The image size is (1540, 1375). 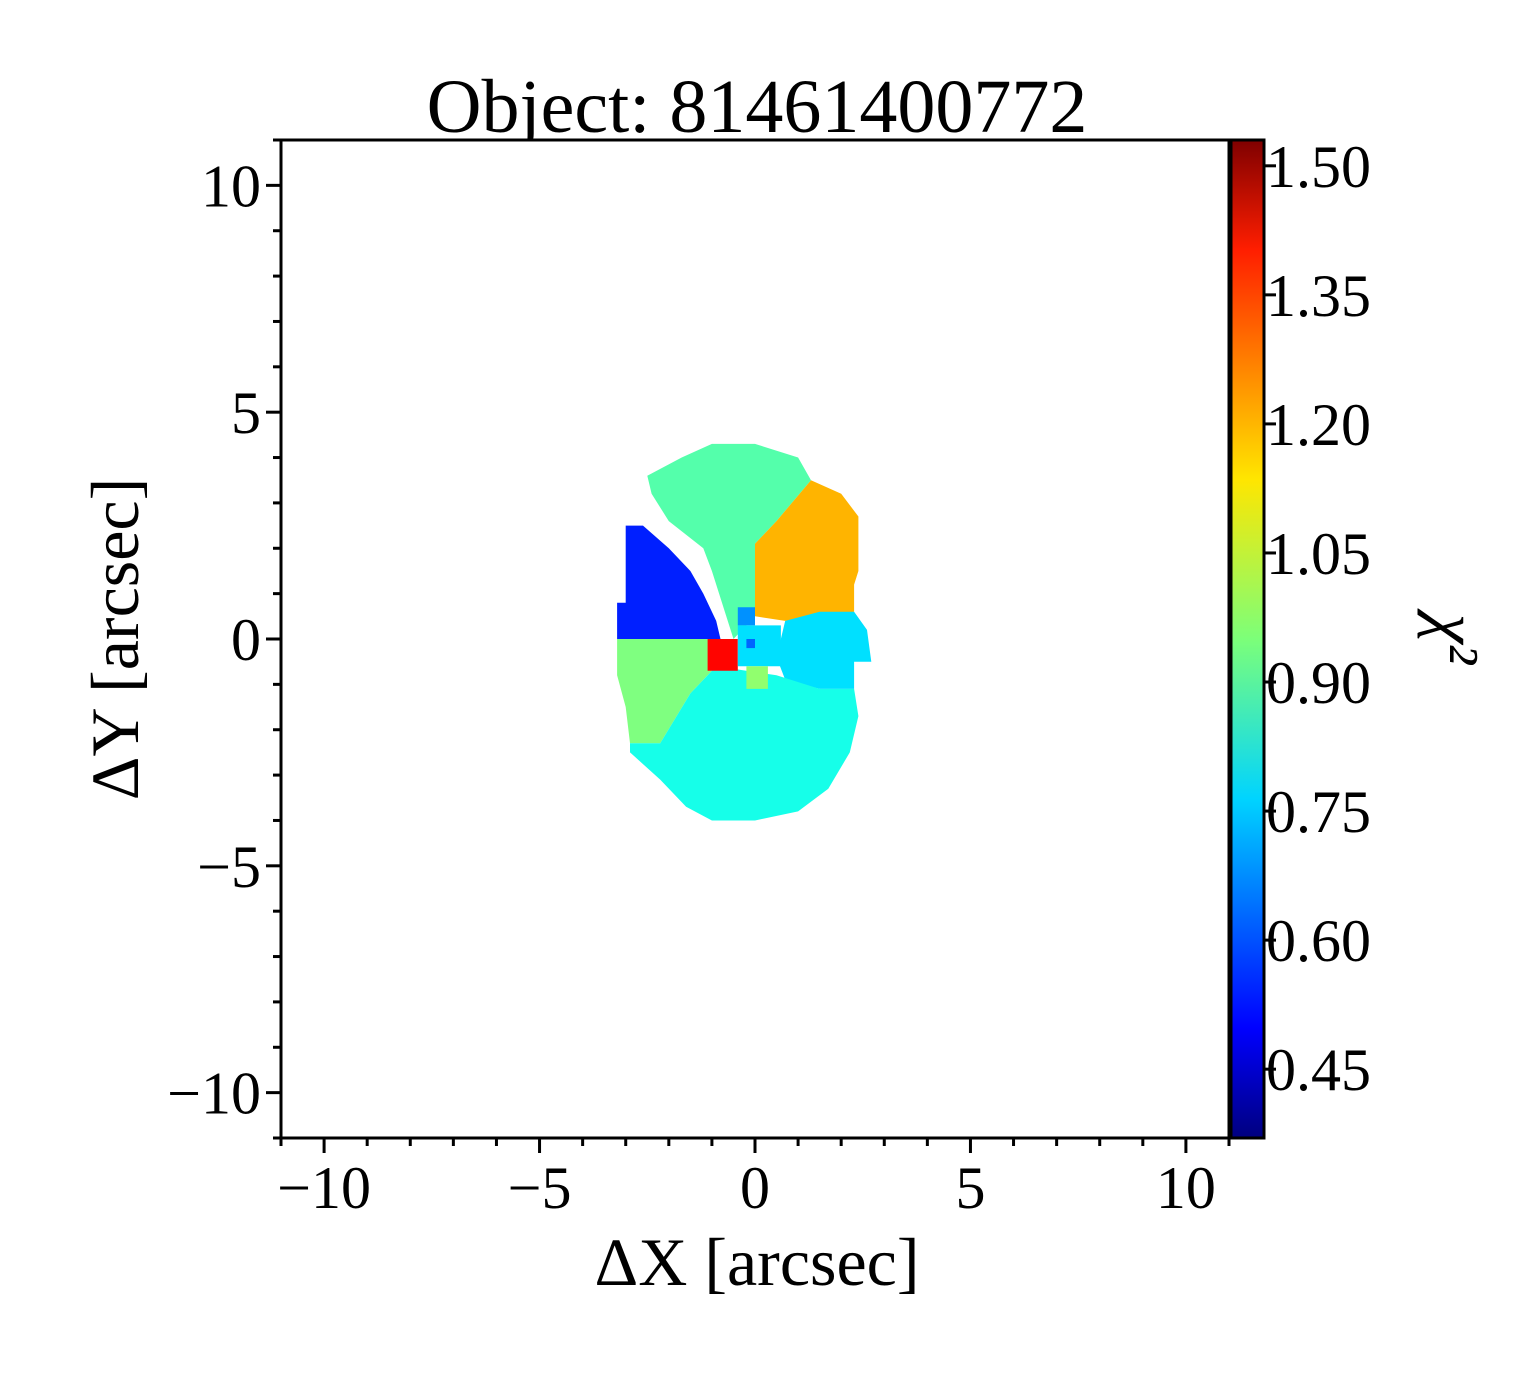 What do you see at coordinates (757, 107) in the screenshot?
I see `chart-title: Object: 81461400772` at bounding box center [757, 107].